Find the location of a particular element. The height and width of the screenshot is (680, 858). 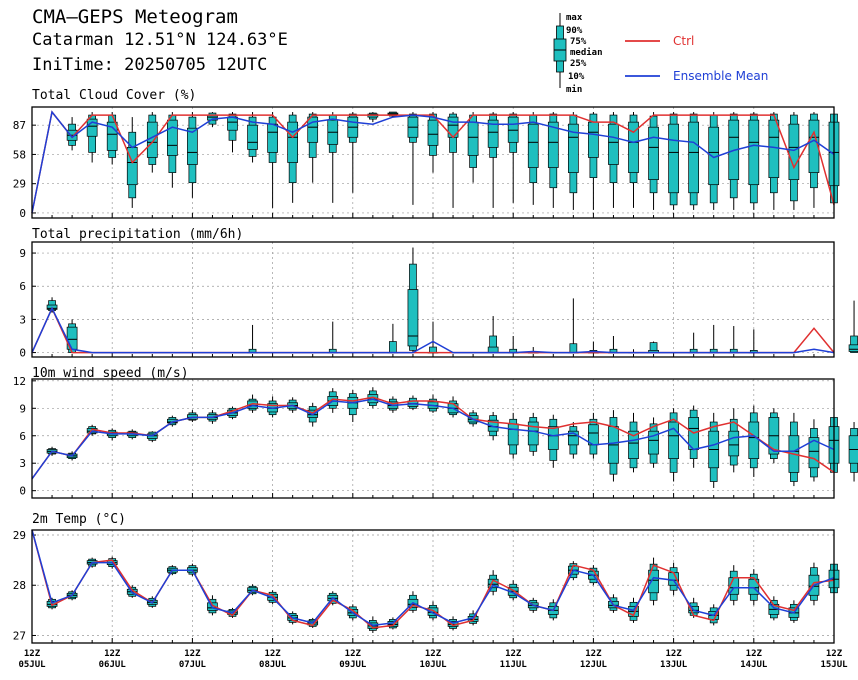

legend-ctrl-label: Ctrl is located at coordinates (683, 41).